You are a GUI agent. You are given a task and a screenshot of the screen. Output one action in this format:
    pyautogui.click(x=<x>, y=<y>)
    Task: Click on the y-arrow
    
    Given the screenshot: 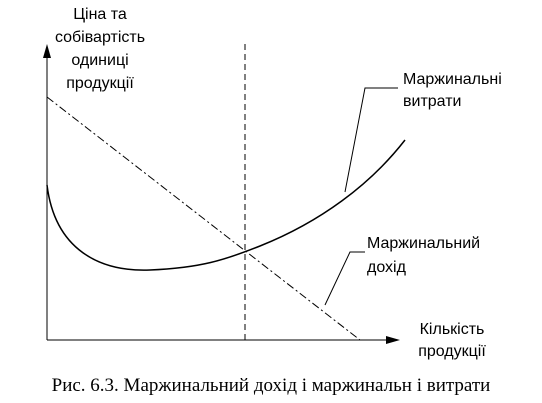 What is the action you would take?
    pyautogui.click(x=47, y=51)
    